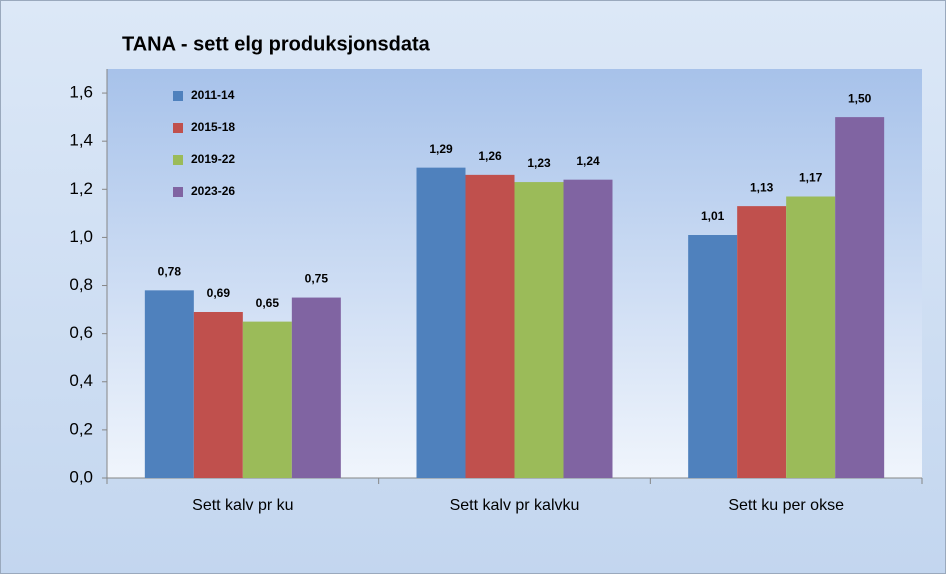  What do you see at coordinates (170, 272) in the screenshot?
I see `data-label: 0,78` at bounding box center [170, 272].